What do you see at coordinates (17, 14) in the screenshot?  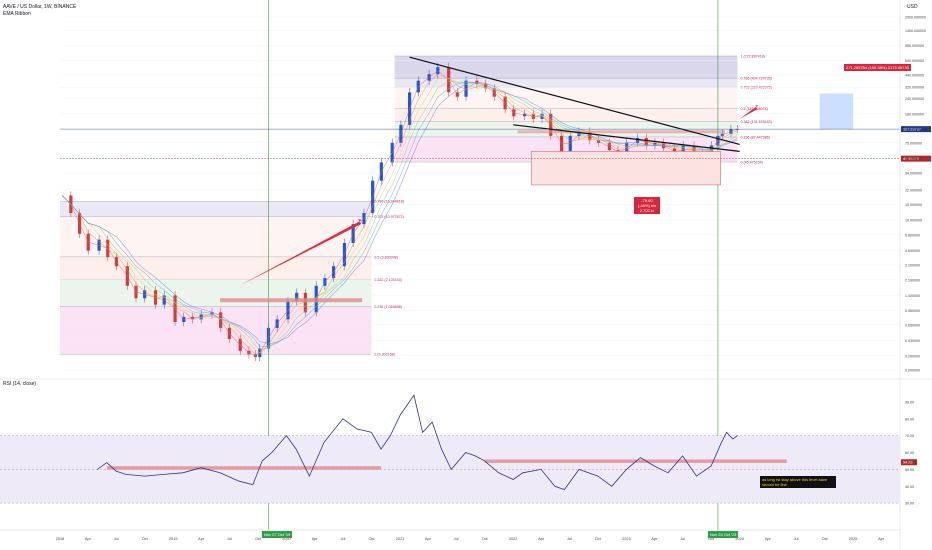 I see `indicator-label: EMA Ribbon` at bounding box center [17, 14].